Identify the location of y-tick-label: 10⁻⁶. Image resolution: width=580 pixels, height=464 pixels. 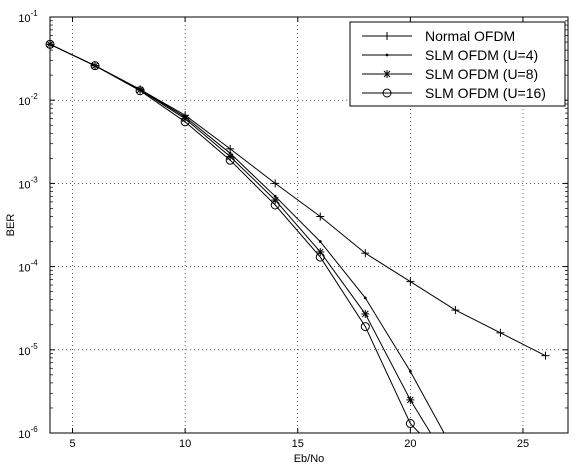
(28, 433).